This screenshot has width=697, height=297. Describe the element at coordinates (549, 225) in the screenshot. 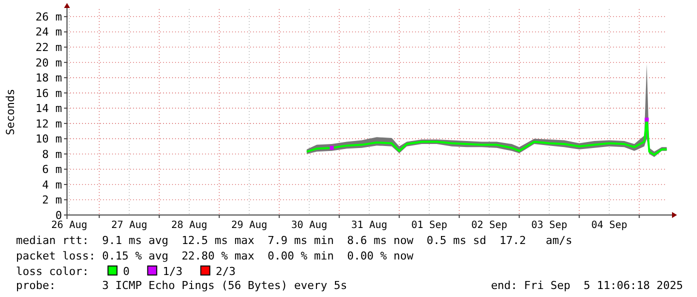

I see `x-tick-label: 03 Sep` at that location.